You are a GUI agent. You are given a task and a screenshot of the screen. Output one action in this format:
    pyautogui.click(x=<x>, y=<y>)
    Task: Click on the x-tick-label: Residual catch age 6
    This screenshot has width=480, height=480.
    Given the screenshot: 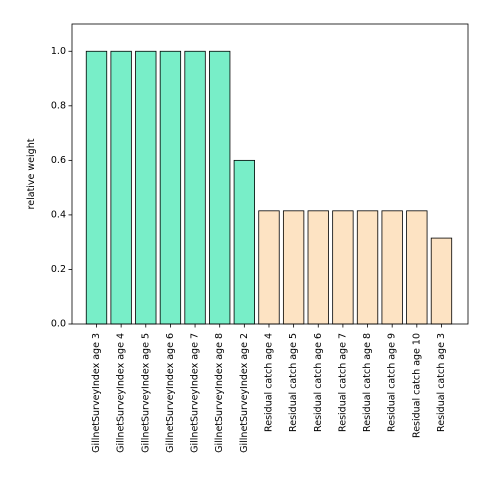 What is the action you would take?
    pyautogui.click(x=318, y=382)
    